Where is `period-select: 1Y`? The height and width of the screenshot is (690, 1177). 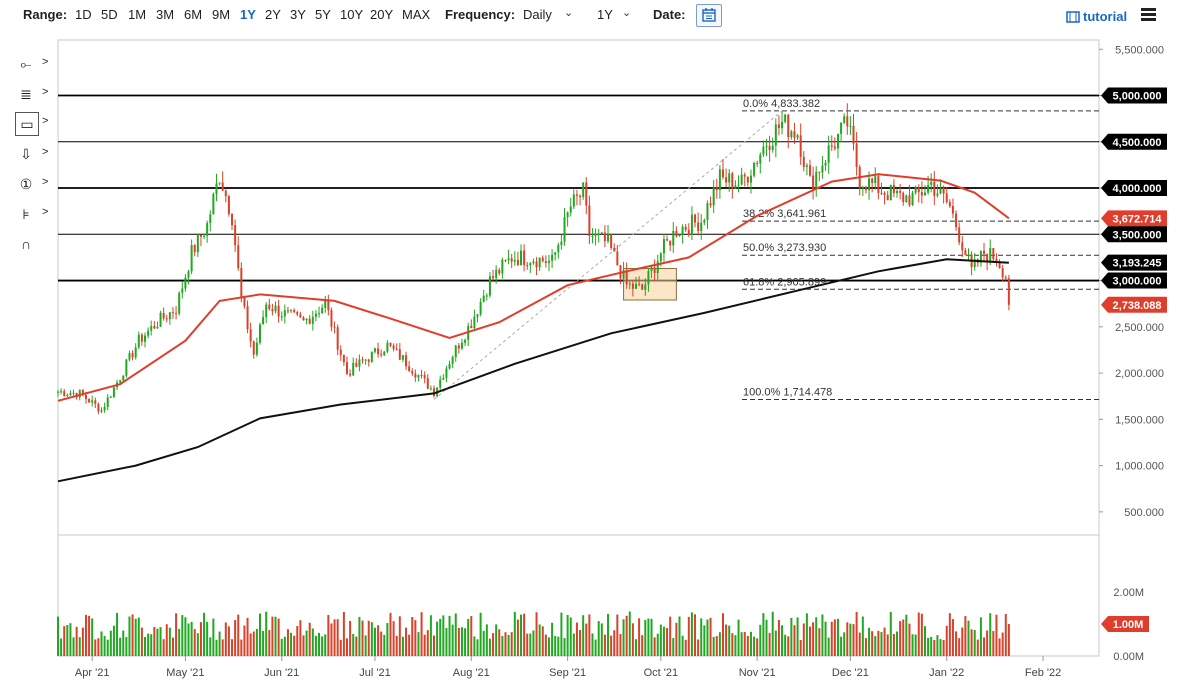 period-select: 1Y is located at coordinates (605, 14).